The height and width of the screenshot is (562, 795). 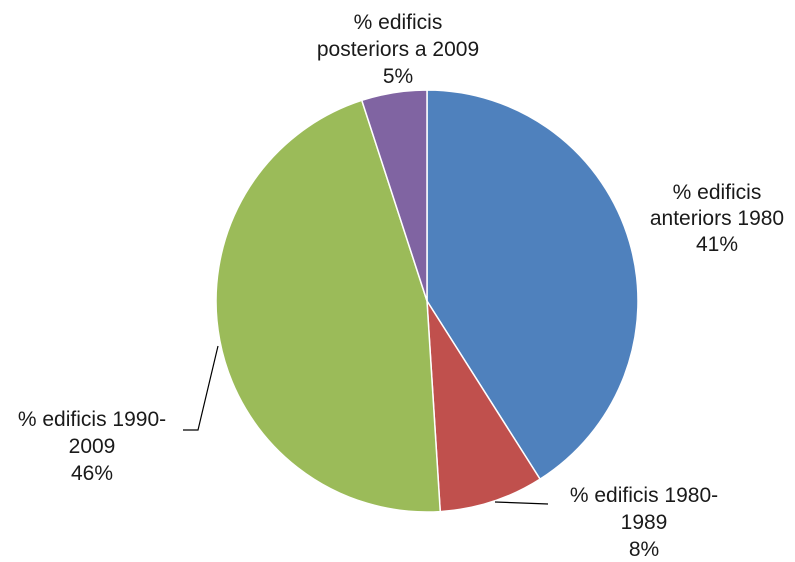 I want to click on slice-percent-label: 5%, so click(x=398, y=76).